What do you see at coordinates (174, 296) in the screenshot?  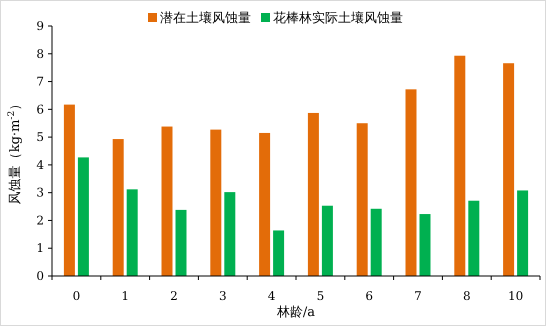 I see `x-tick-label: 2` at bounding box center [174, 296].